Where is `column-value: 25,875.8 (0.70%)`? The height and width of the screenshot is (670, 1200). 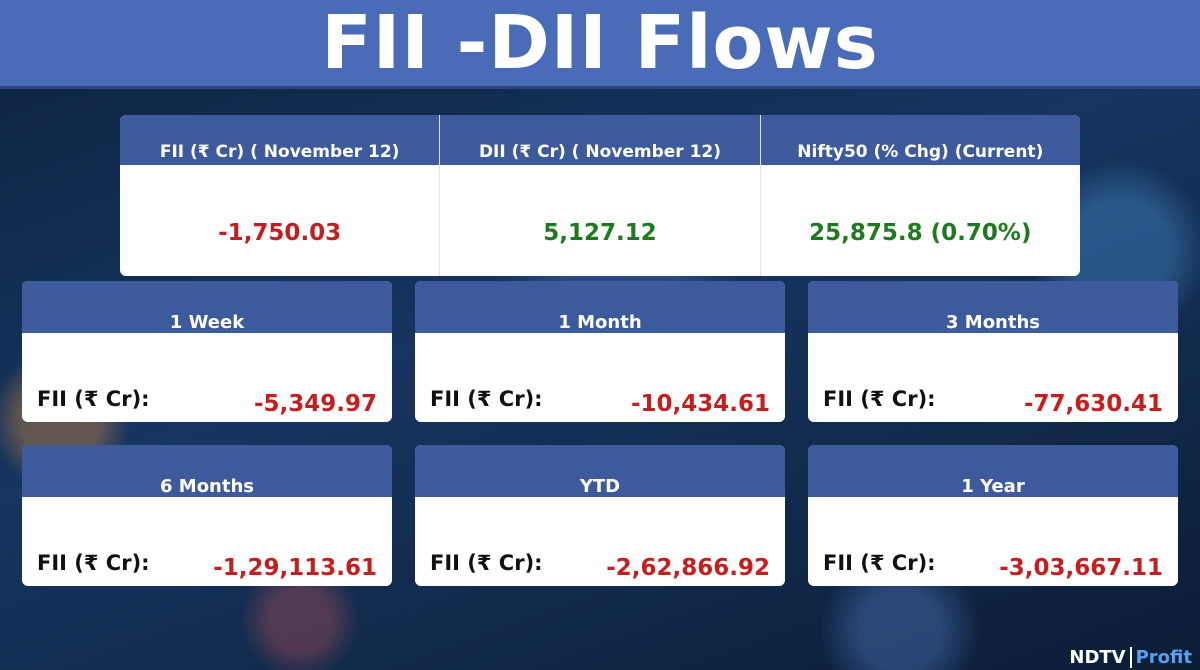
column-value: 25,875.8 (0.70%) is located at coordinates (920, 233).